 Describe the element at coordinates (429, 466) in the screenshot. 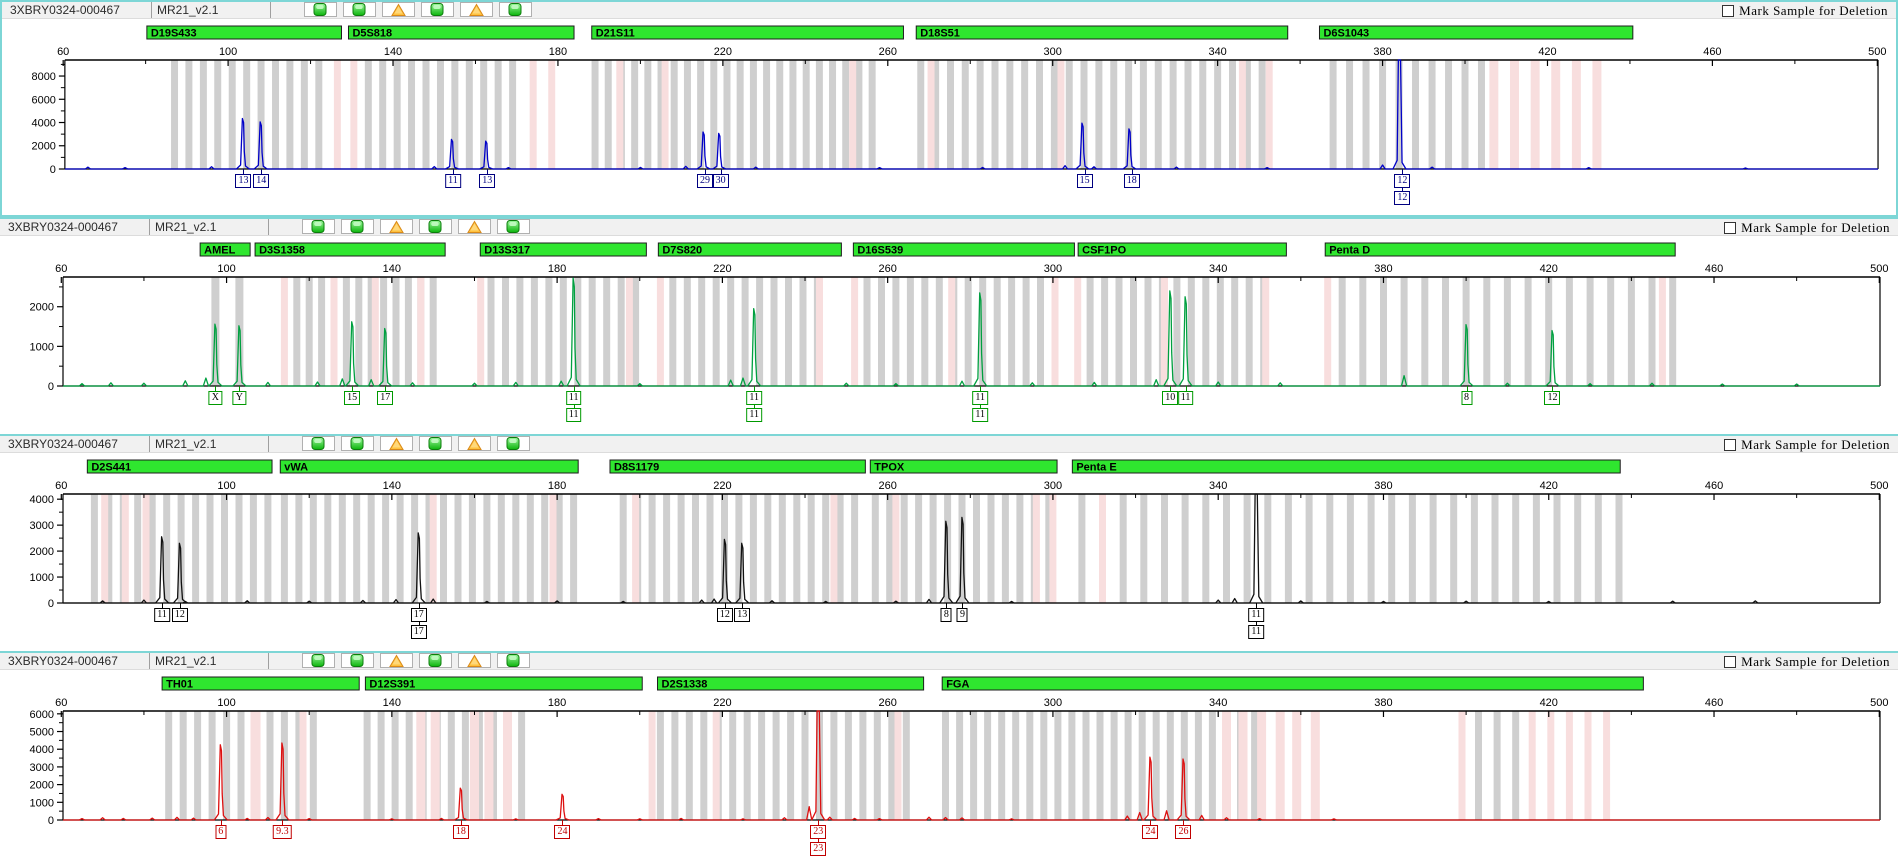

I see `marker-bar-vWA` at that location.